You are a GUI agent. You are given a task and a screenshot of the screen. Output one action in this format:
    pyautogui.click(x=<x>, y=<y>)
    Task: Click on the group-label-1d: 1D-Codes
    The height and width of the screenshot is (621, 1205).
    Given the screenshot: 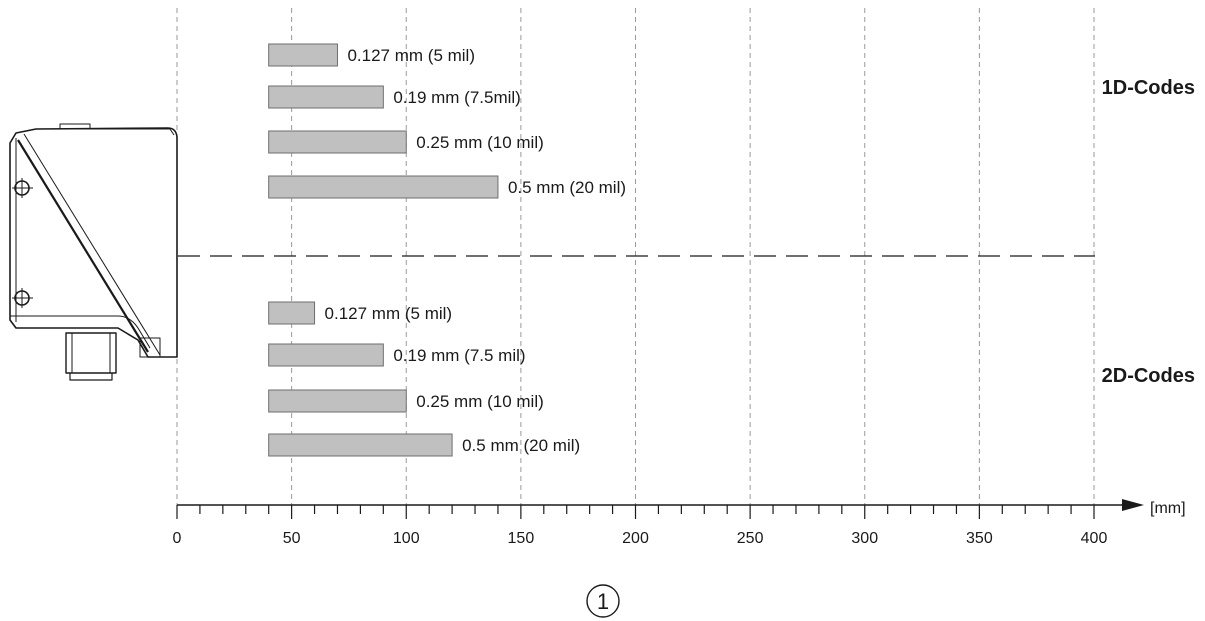 What is the action you would take?
    pyautogui.click(x=1148, y=88)
    